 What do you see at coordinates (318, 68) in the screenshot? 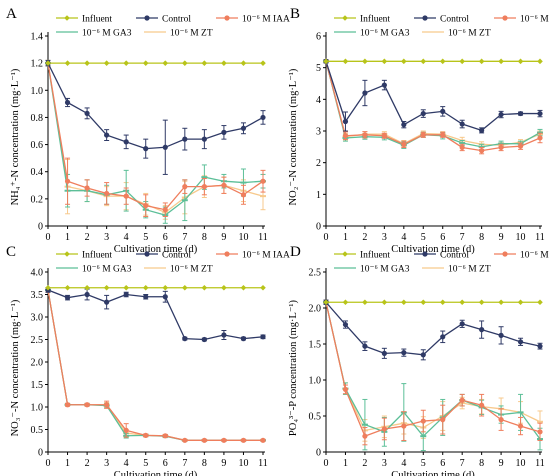
I see `y-tick-label: 5` at bounding box center [318, 68].